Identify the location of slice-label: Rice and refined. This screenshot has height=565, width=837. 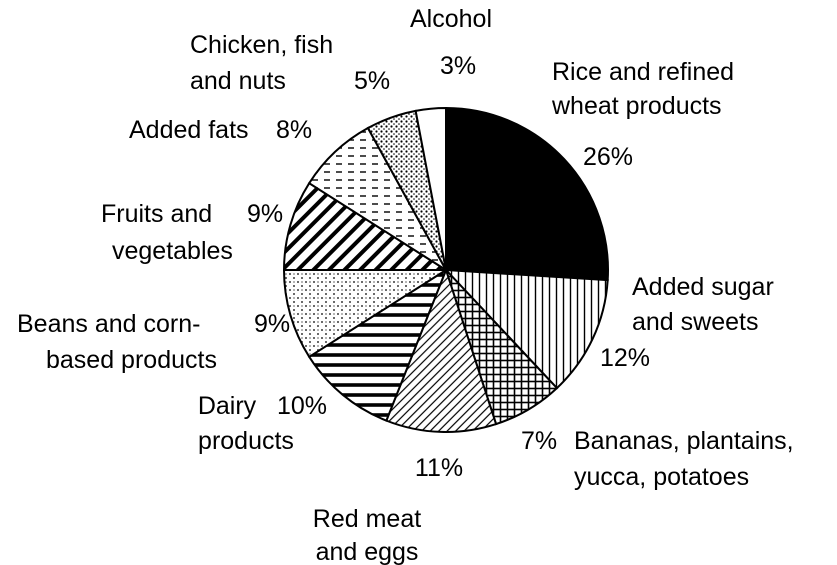
(643, 72).